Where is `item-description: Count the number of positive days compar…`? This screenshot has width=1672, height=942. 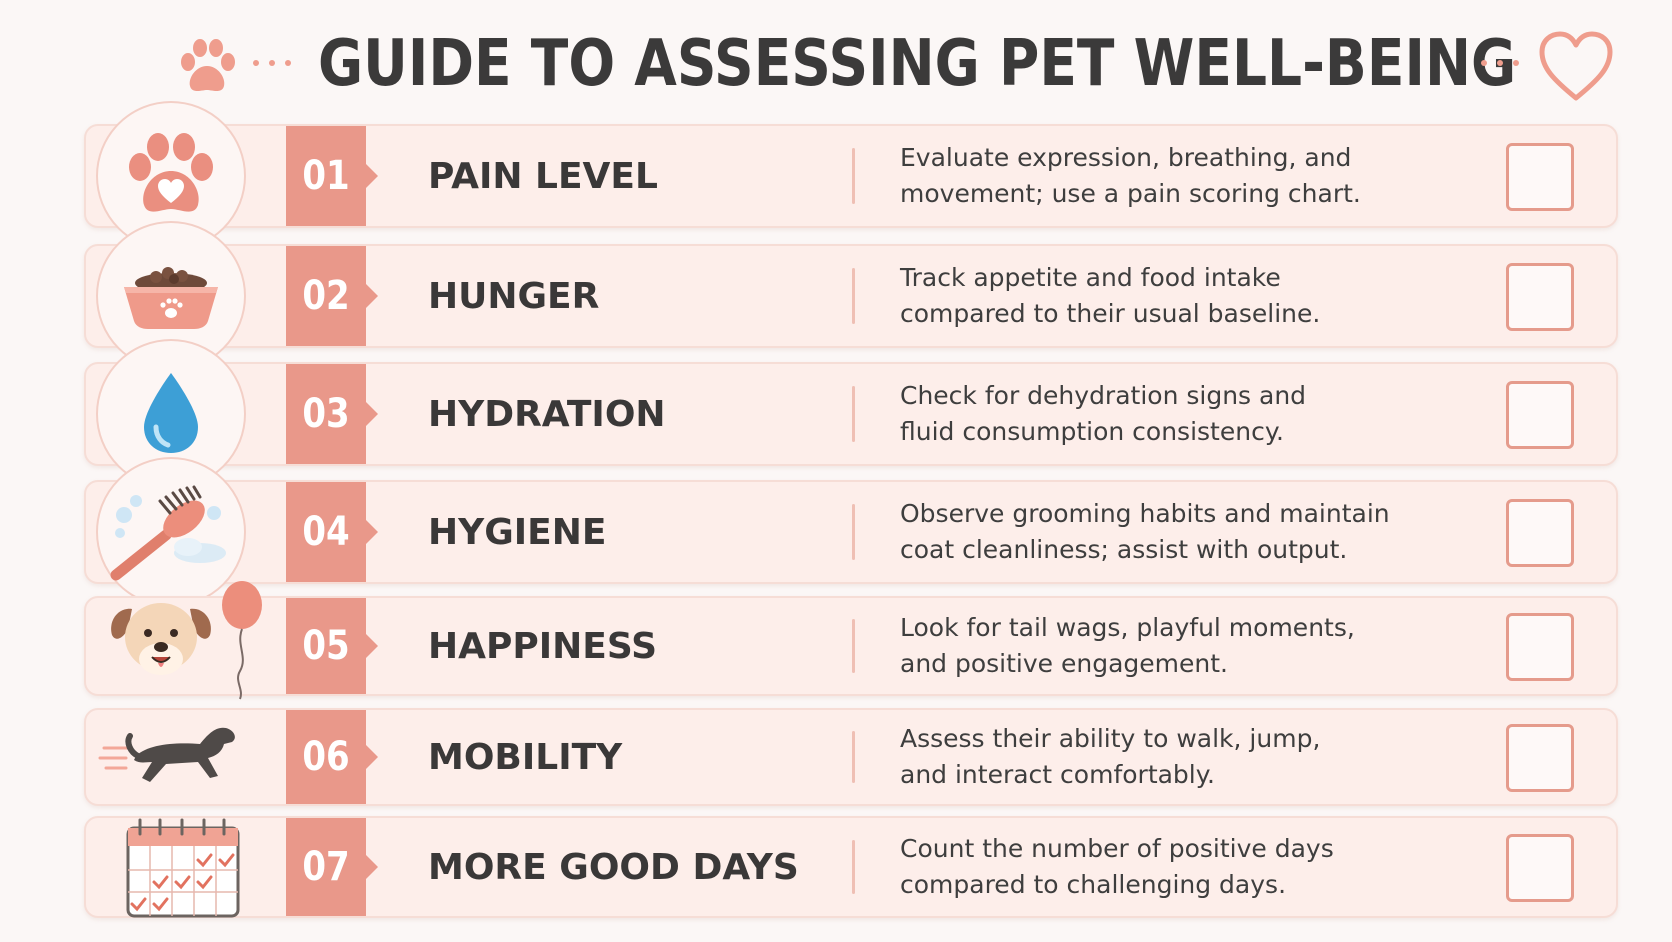 item-description: Count the number of positive days compar… is located at coordinates (1220, 867).